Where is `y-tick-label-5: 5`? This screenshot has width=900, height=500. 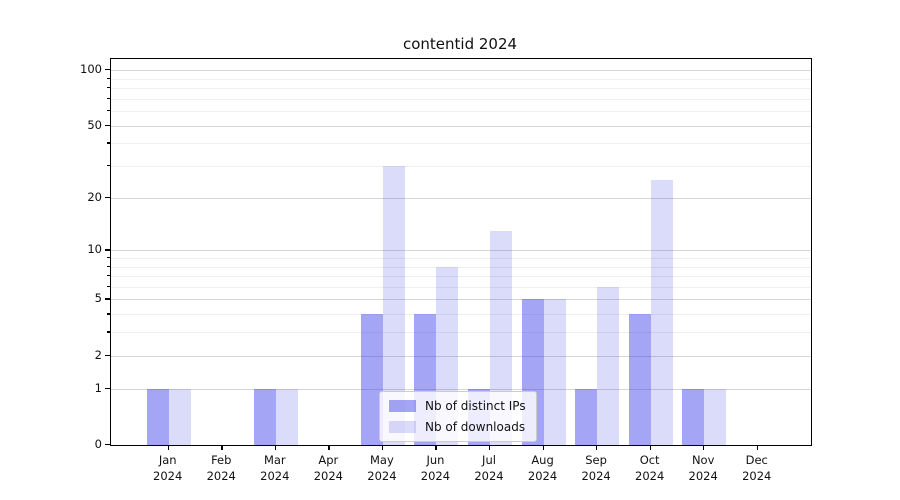 y-tick-label-5: 5 is located at coordinates (98, 298).